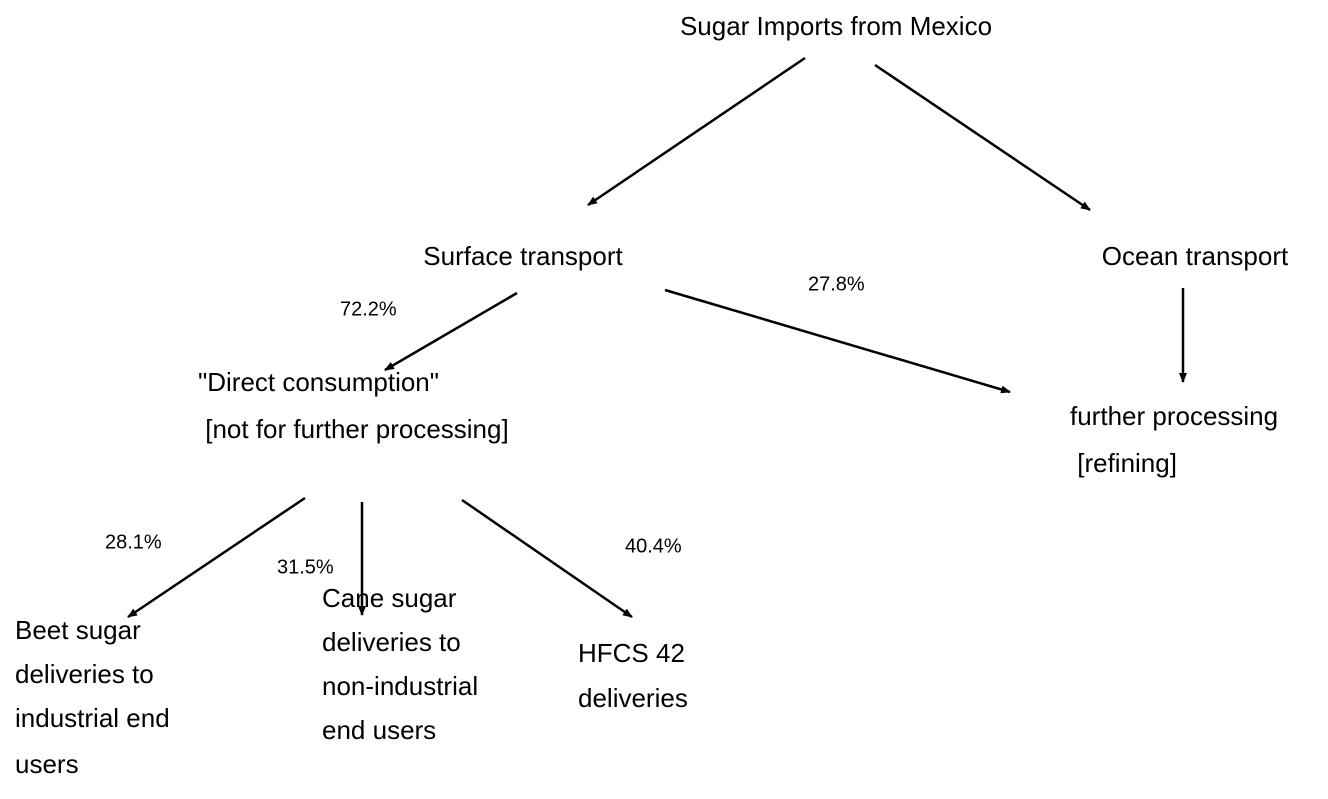 This screenshot has width=1328, height=799. Describe the element at coordinates (523, 256) in the screenshot. I see `node-label: Surface transport` at that location.